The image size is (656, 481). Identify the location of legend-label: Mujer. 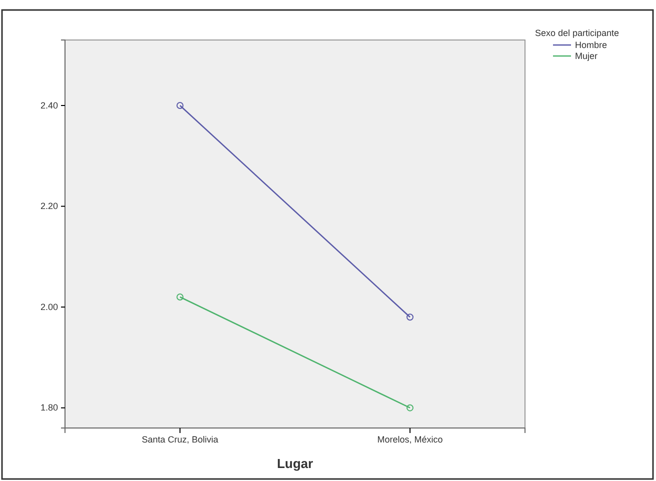
(586, 56).